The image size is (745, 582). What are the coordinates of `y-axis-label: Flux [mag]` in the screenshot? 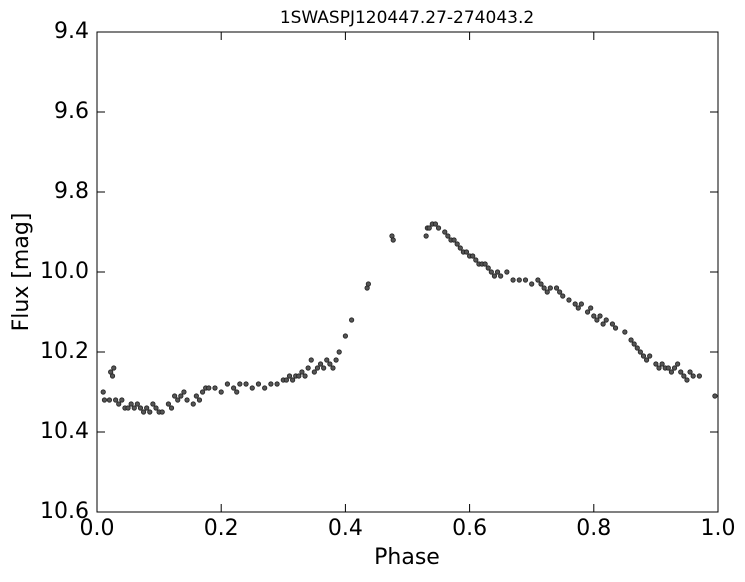 It's located at (21, 272).